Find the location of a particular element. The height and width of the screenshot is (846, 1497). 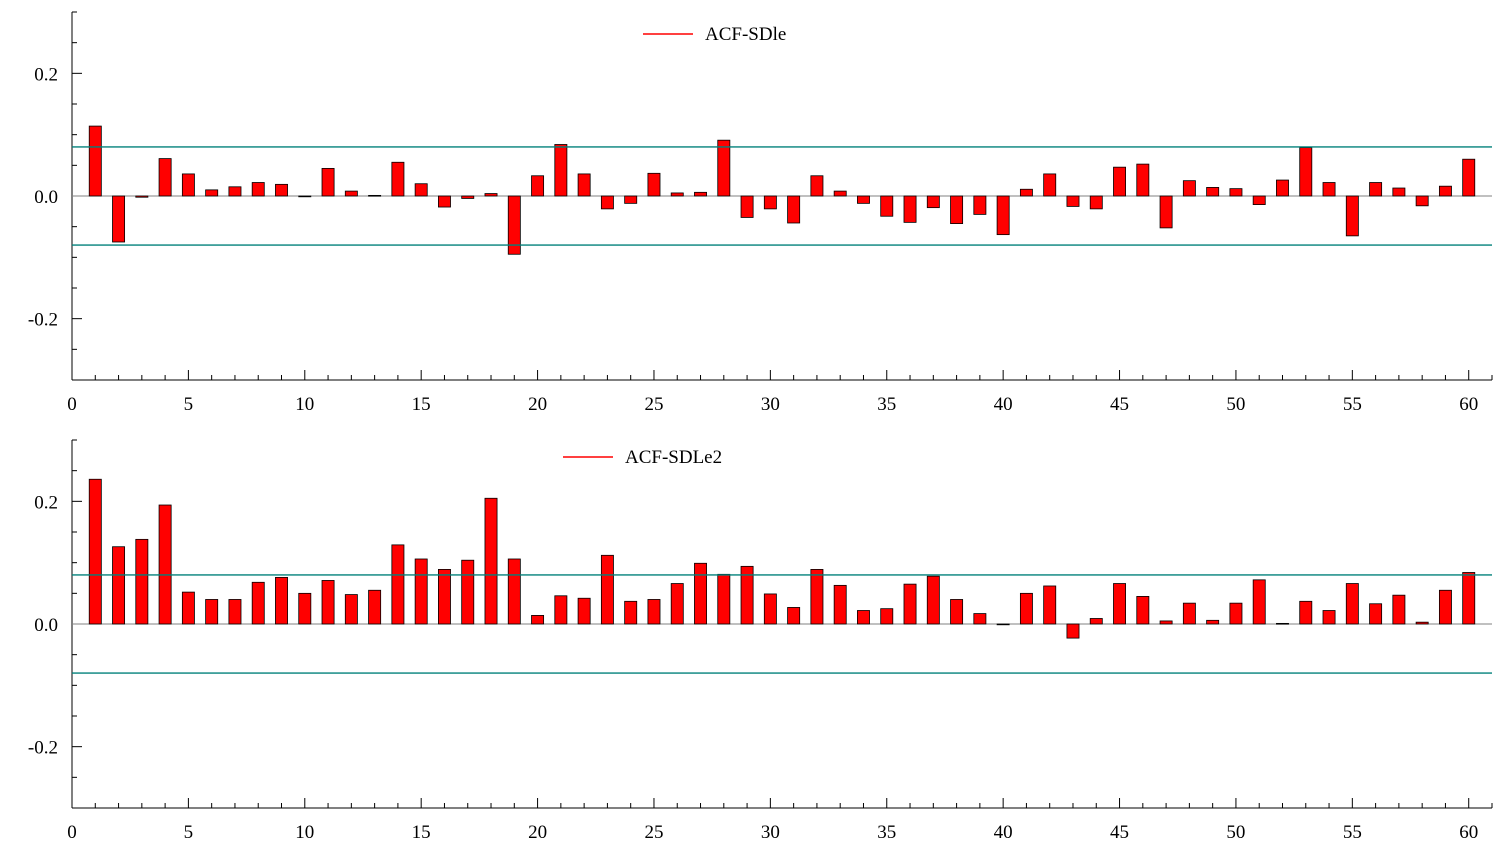

legend-label: ACF-SDle is located at coordinates (745, 34).